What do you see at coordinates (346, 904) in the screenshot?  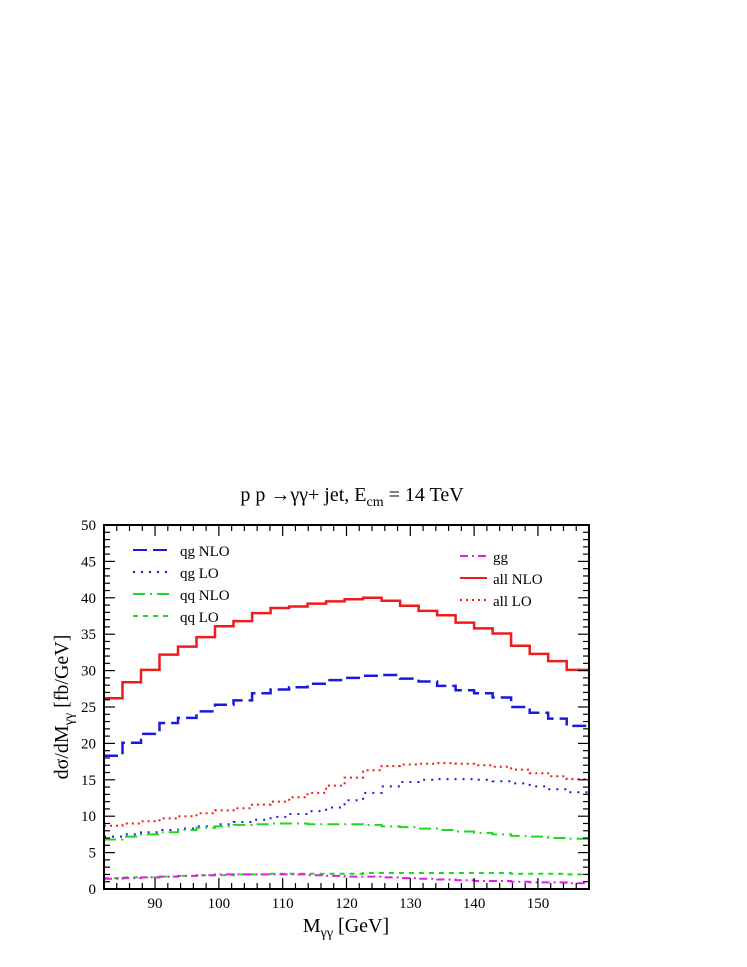 I see `x-tick-label: 120` at bounding box center [346, 904].